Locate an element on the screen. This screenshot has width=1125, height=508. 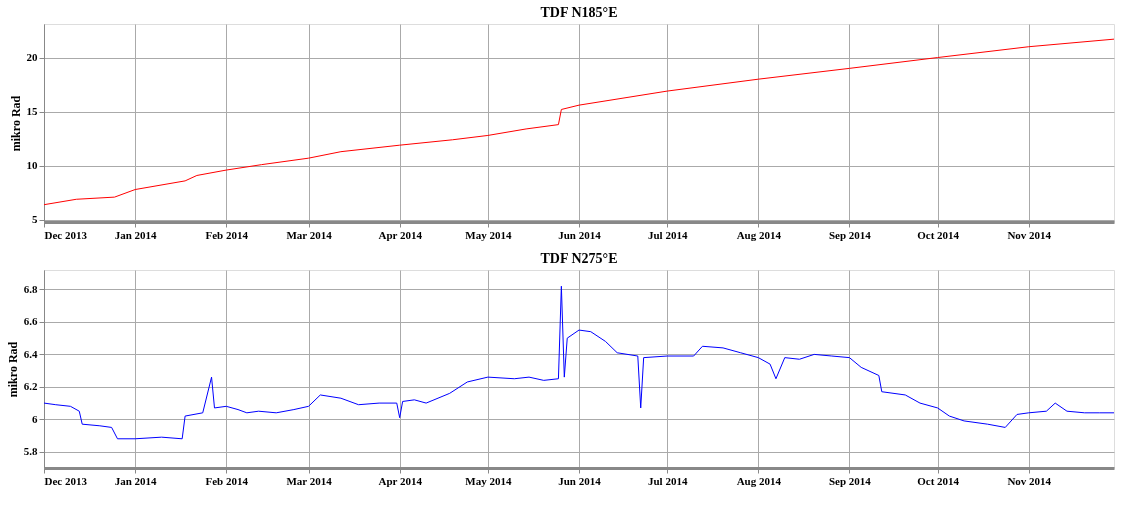
y-tick-label: 5.8 is located at coordinates (30, 451).